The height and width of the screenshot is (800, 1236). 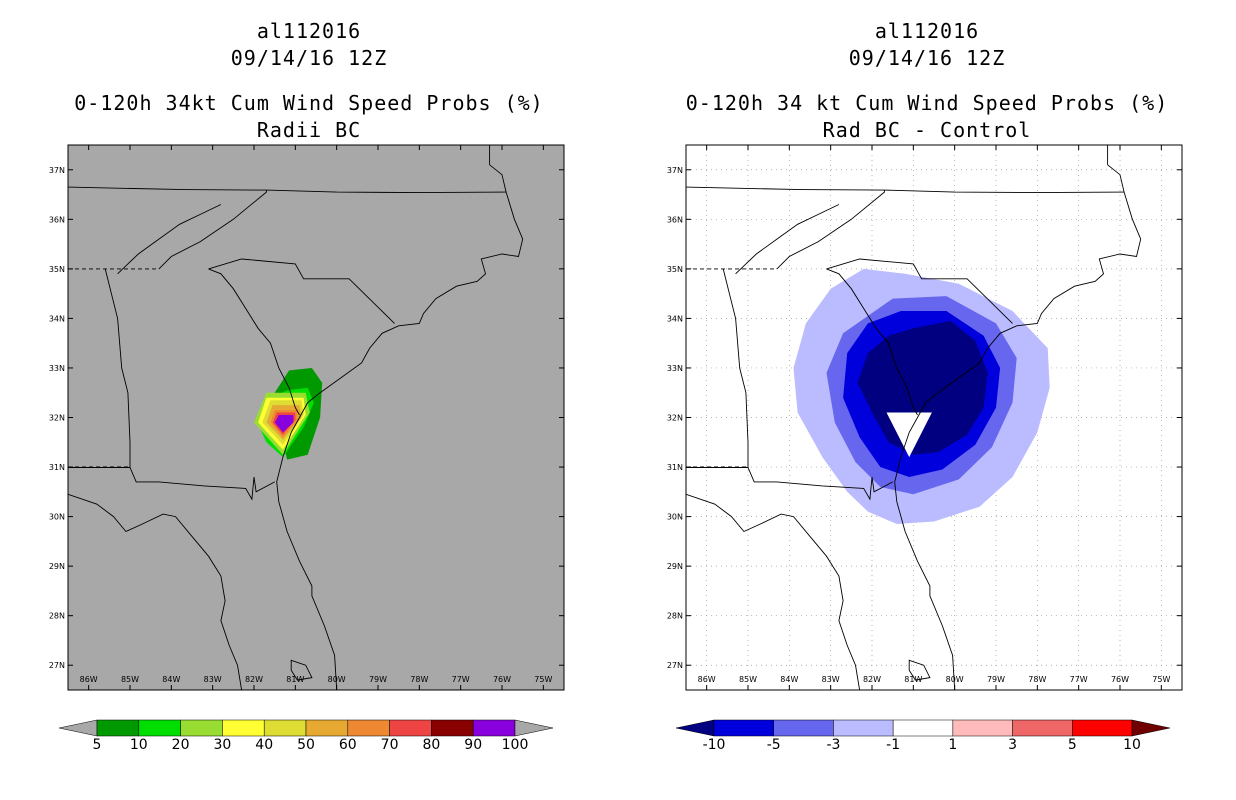 What do you see at coordinates (927, 31) in the screenshot?
I see `right-title-storm: al112016` at bounding box center [927, 31].